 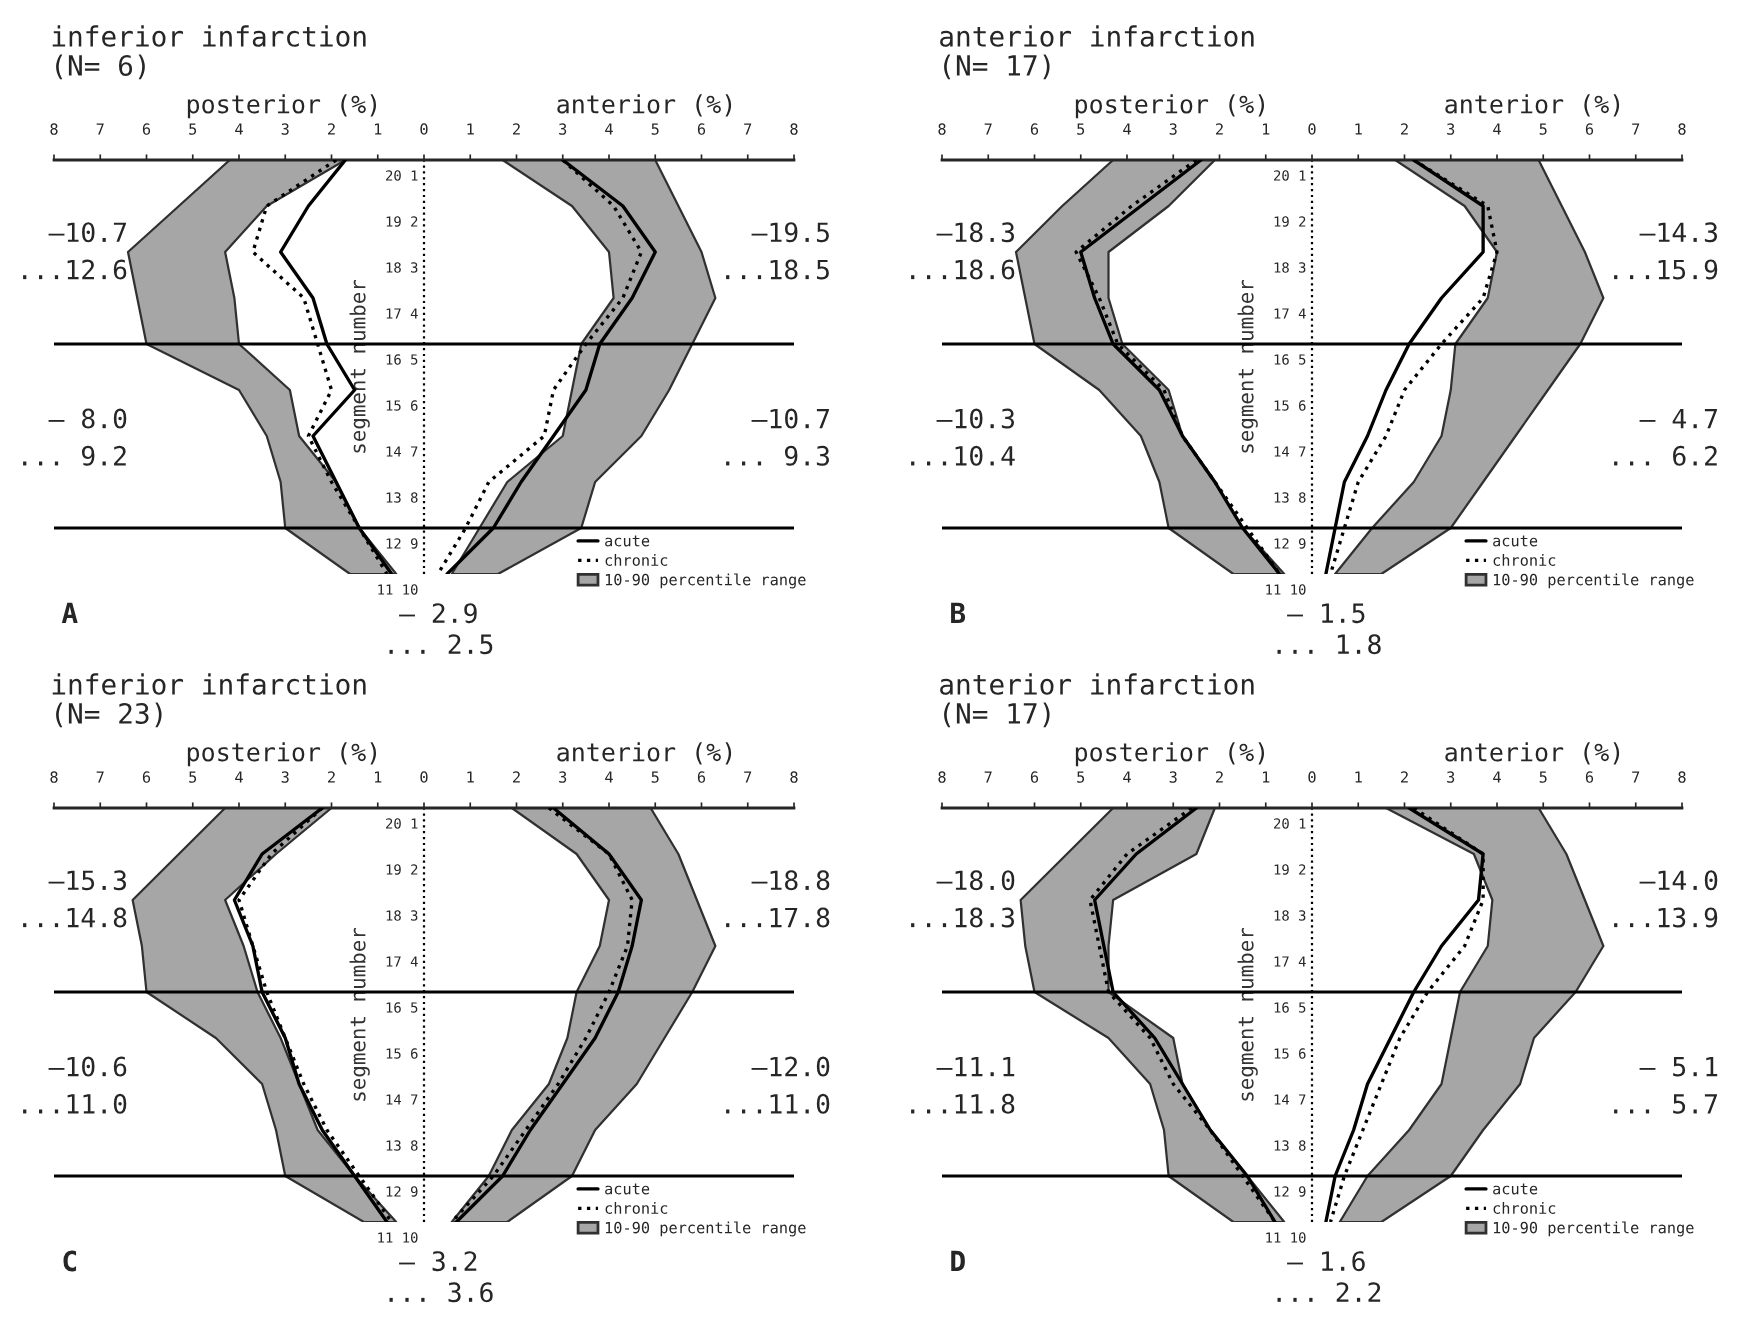 What do you see at coordinates (790, 880) in the screenshot?
I see `annotation: —18.8` at bounding box center [790, 880].